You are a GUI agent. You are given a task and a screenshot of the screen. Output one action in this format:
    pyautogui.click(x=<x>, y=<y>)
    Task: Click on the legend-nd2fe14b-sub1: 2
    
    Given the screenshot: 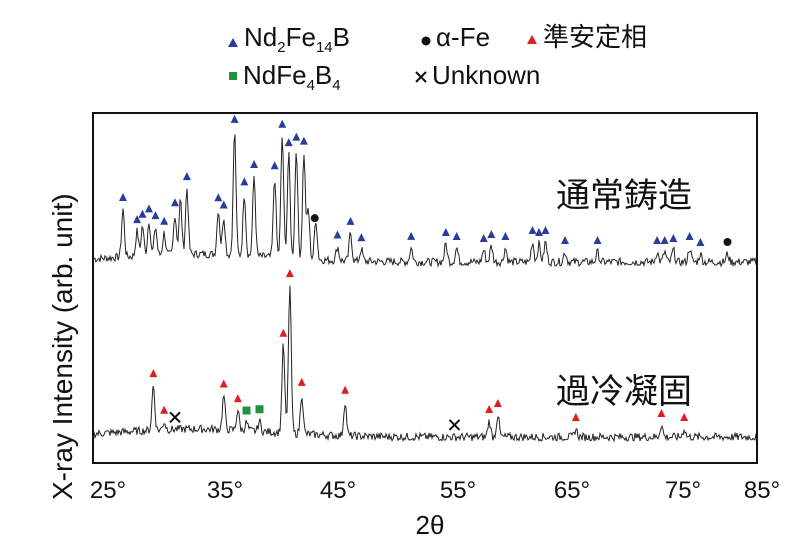 What is the action you would take?
    pyautogui.click(x=281, y=47)
    